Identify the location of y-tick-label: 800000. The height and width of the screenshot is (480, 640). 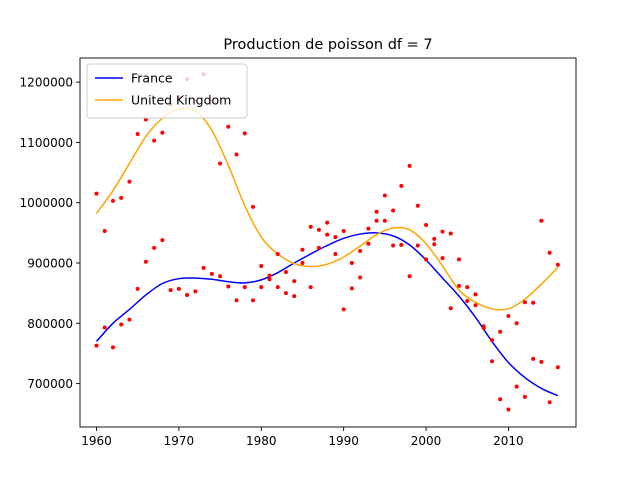
(50, 324).